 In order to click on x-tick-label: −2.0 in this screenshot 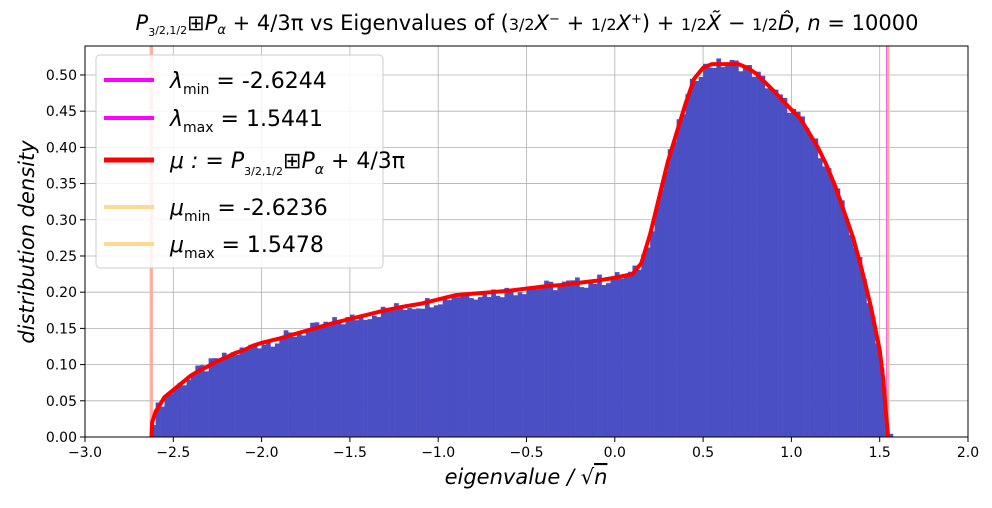, I will do `click(262, 453)`.